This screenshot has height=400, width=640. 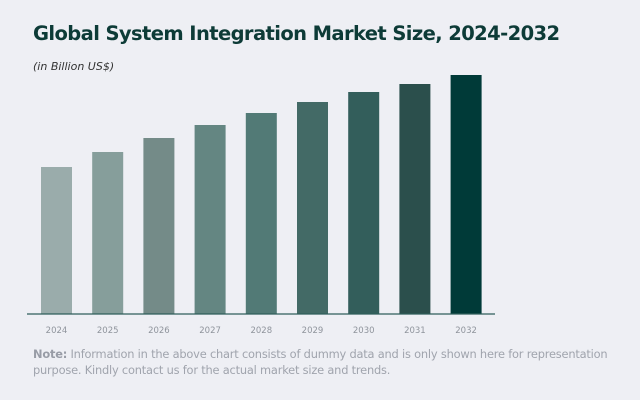 What do you see at coordinates (74, 66) in the screenshot?
I see `chart-subtitle: (in Billion US$)` at bounding box center [74, 66].